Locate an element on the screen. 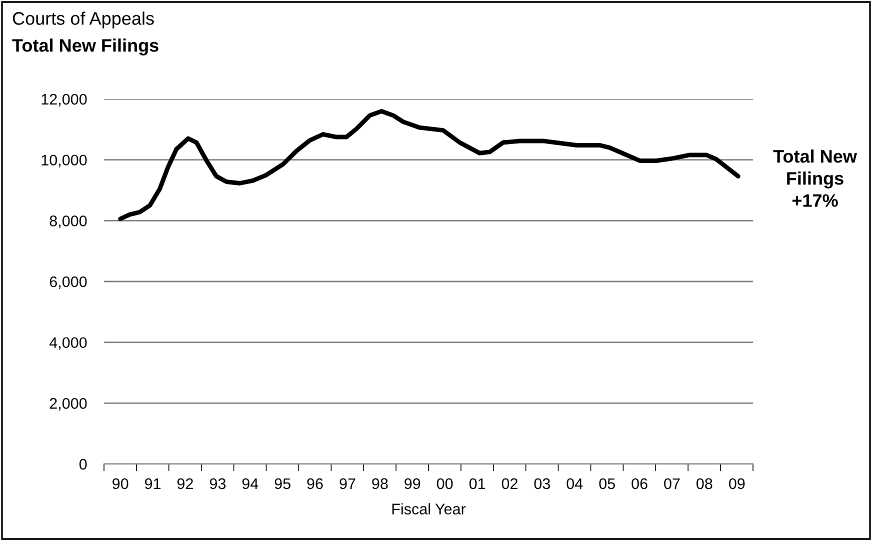 Image resolution: width=872 pixels, height=541 pixels. y-tick-label: 4,000 is located at coordinates (68, 343).